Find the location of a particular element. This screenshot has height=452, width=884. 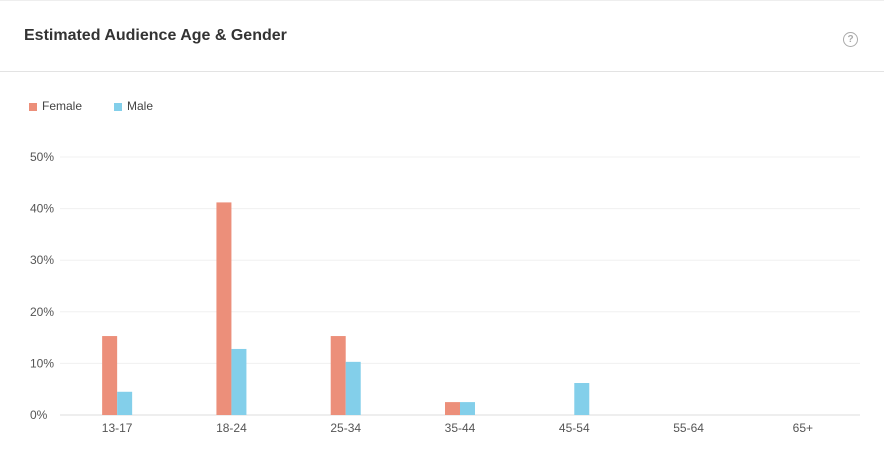

y-tick-label: 20% is located at coordinates (42, 312).